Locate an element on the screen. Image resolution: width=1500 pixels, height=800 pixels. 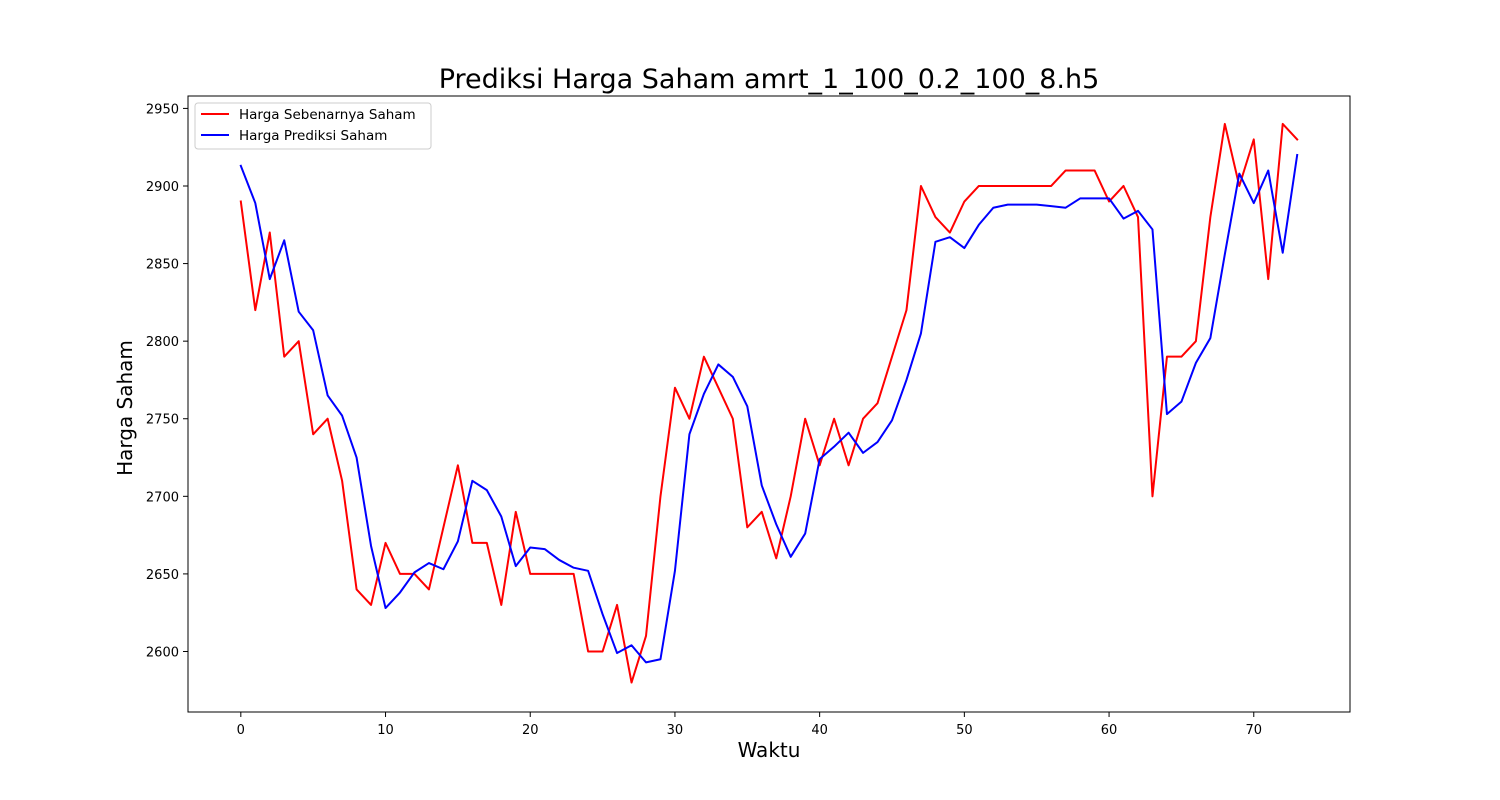
y-tick-label: 2950 is located at coordinates (162, 109).